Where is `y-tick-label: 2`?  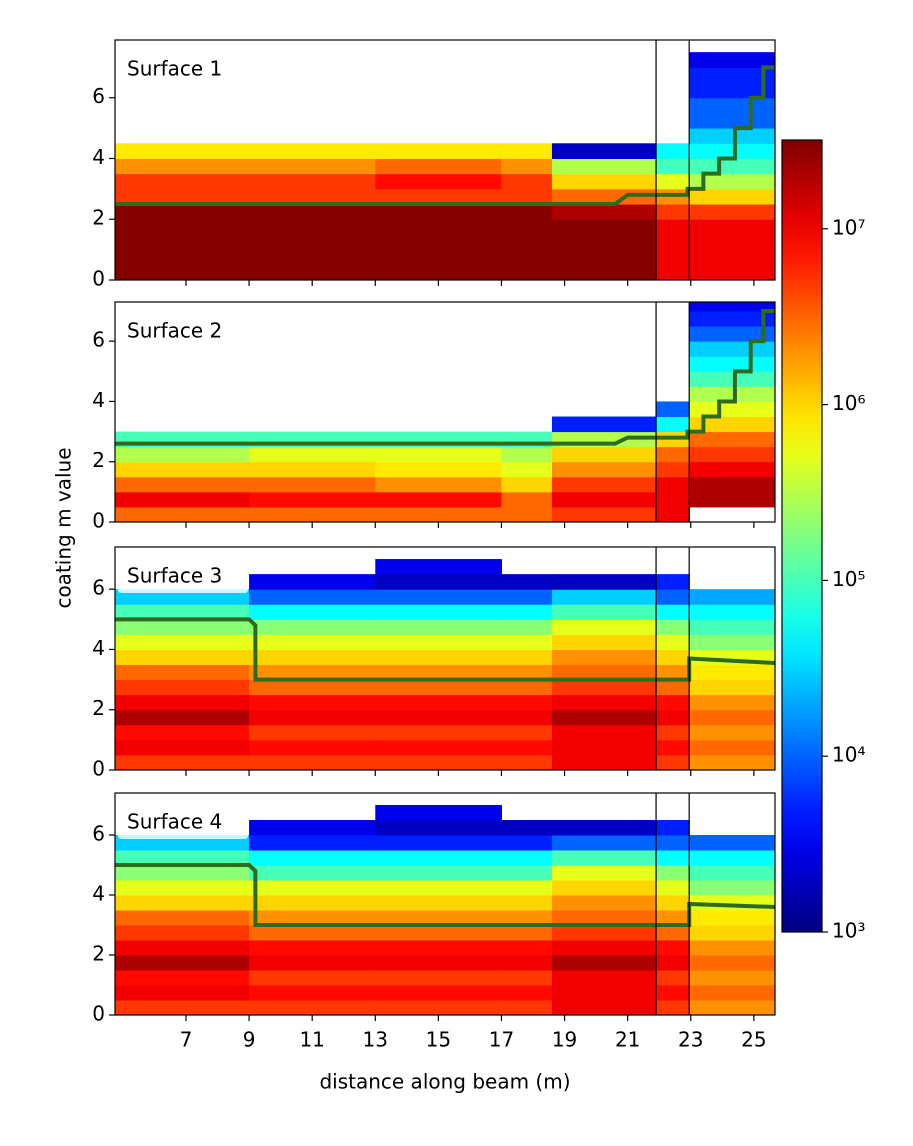
y-tick-label: 2 is located at coordinates (98, 954).